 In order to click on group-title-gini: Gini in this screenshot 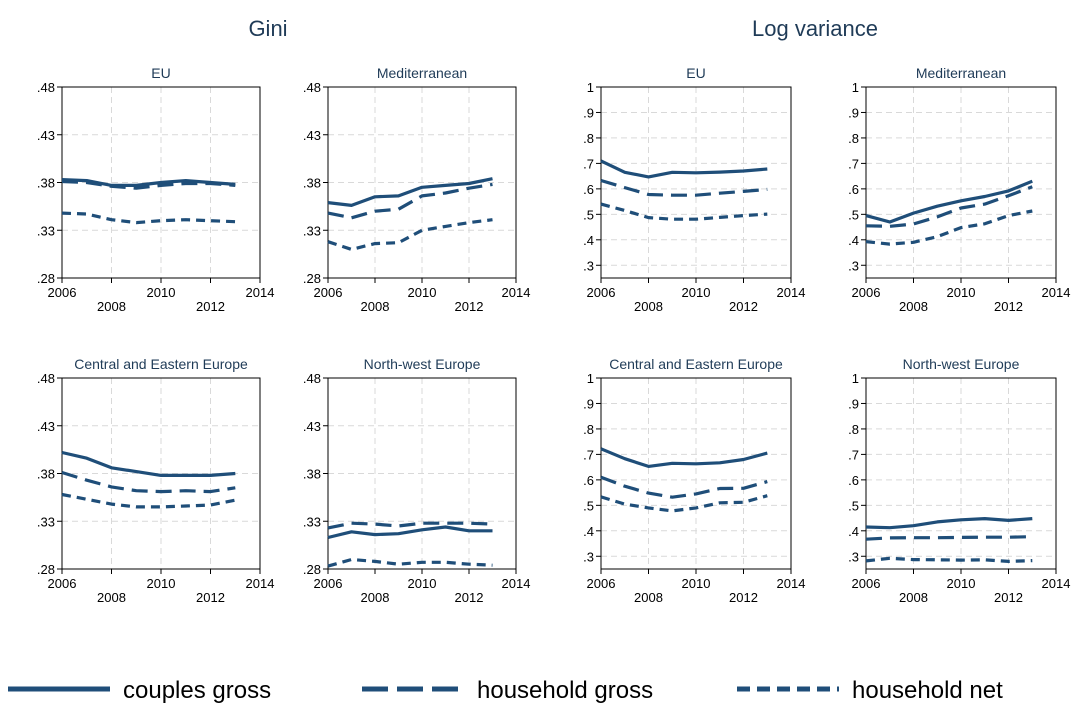, I will do `click(267, 28)`.